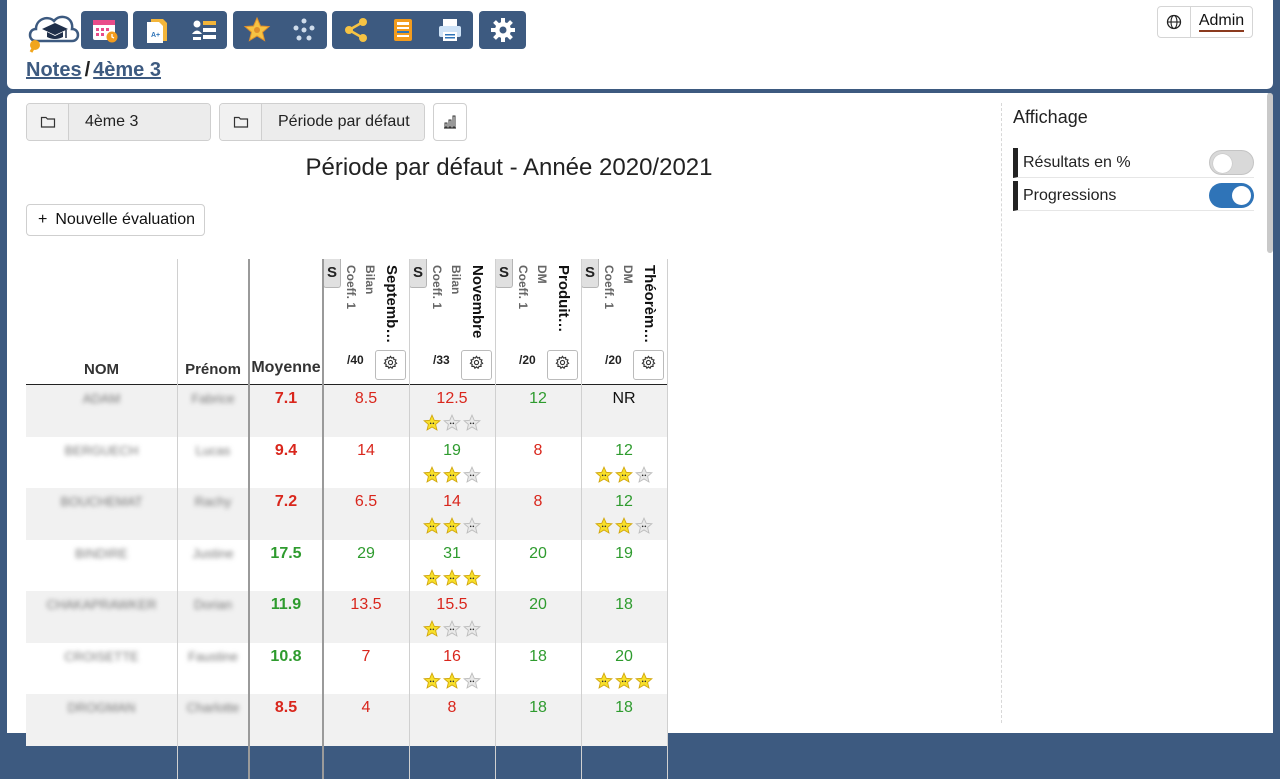 The height and width of the screenshot is (779, 1280). I want to click on share-button, so click(355, 30).